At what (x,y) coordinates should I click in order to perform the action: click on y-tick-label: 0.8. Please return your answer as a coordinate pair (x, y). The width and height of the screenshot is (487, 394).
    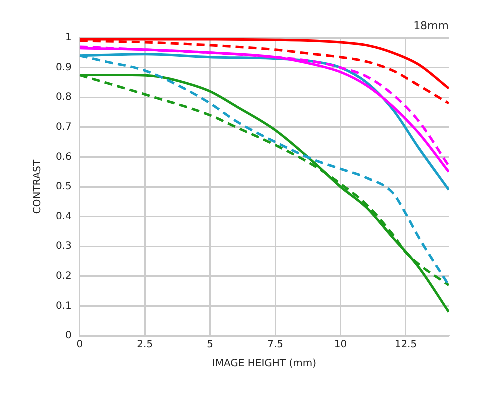
    Looking at the image, I should click on (64, 98).